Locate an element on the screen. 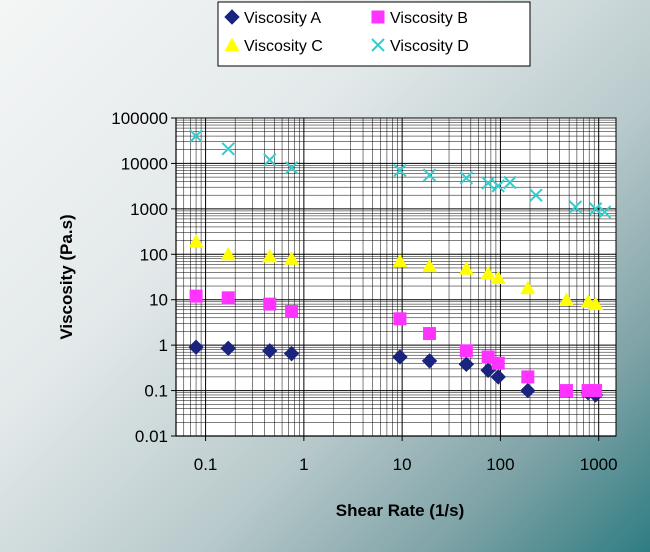  y-tick-label: 0.01 is located at coordinates (151, 436).